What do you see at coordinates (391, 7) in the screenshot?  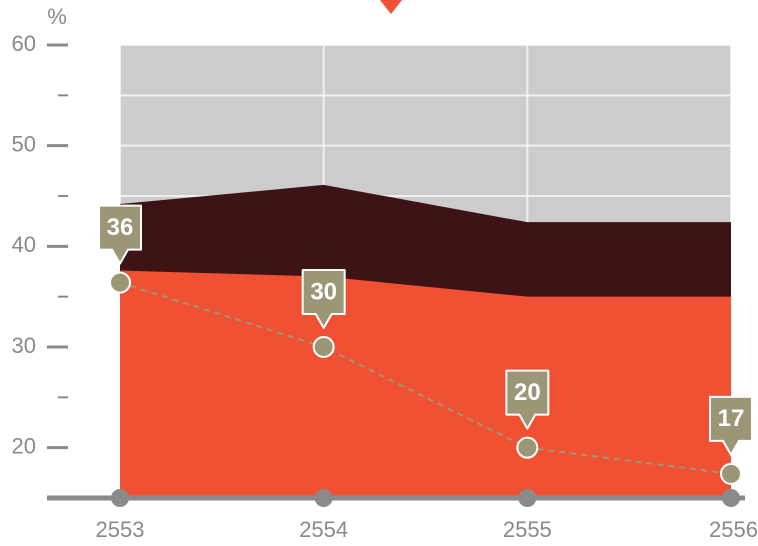 I see `indicator` at bounding box center [391, 7].